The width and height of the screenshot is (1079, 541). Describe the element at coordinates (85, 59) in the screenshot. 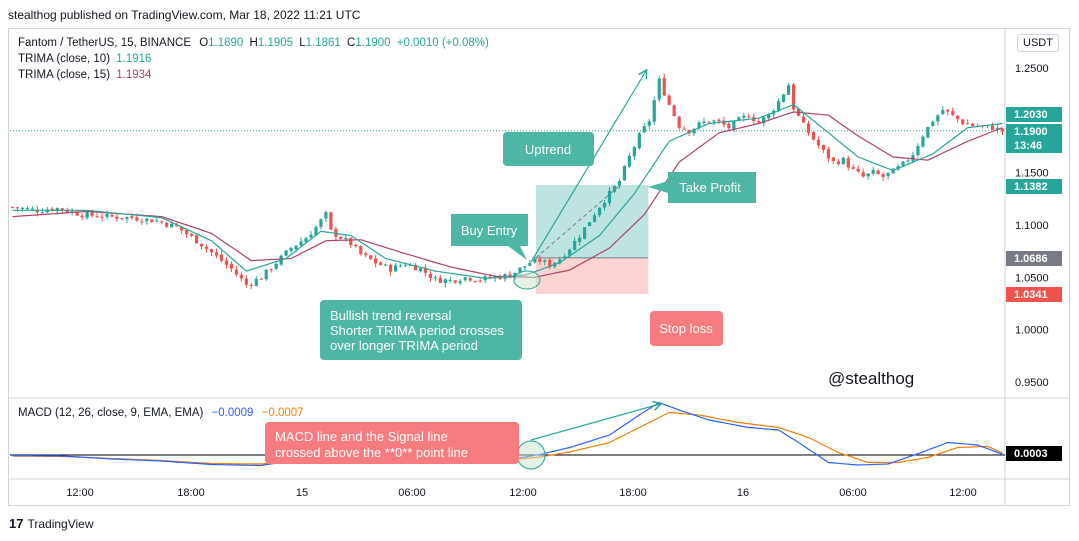

I see `trima10-legend: TRIMA (close, 10) 1.1916` at that location.